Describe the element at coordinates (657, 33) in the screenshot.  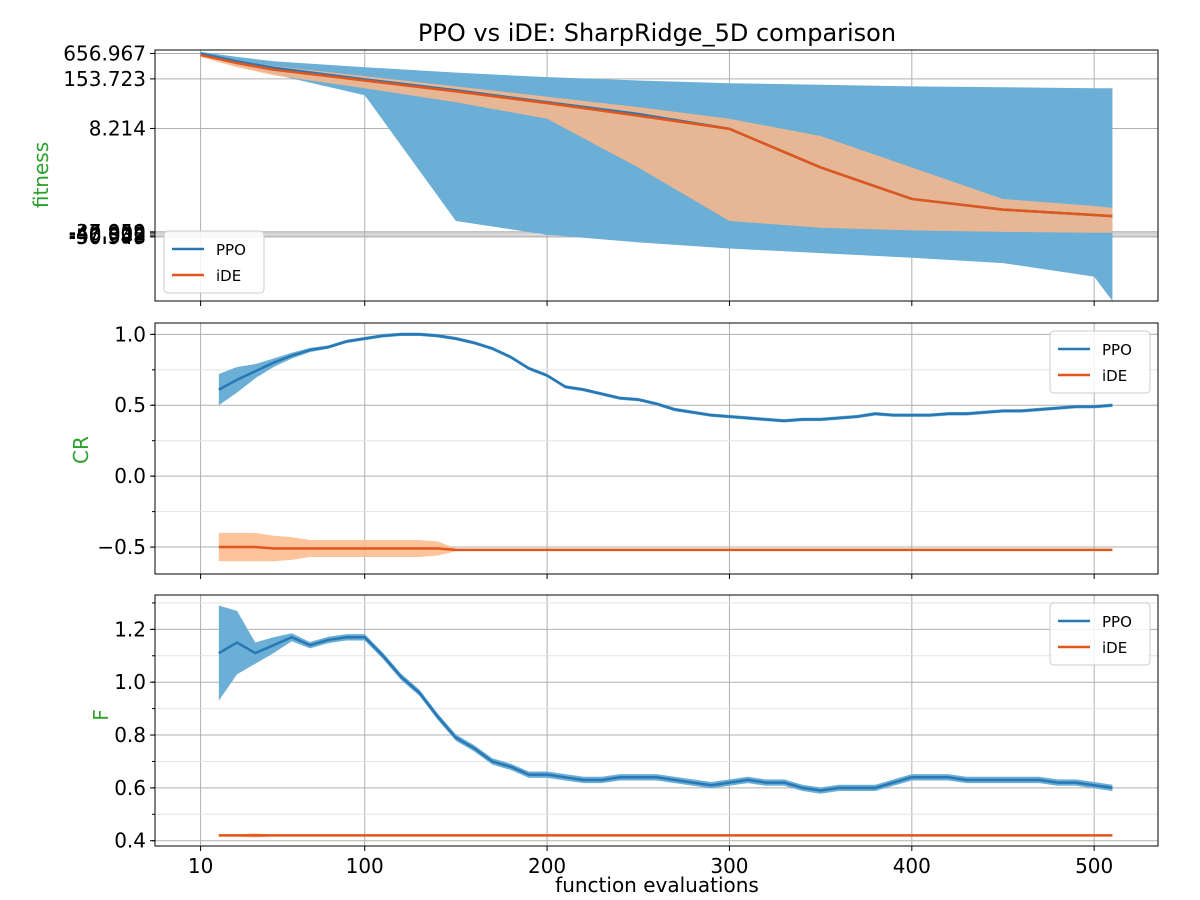
I see `figure-title: PPO vs iDE: SharpRidge_5D comparison` at that location.